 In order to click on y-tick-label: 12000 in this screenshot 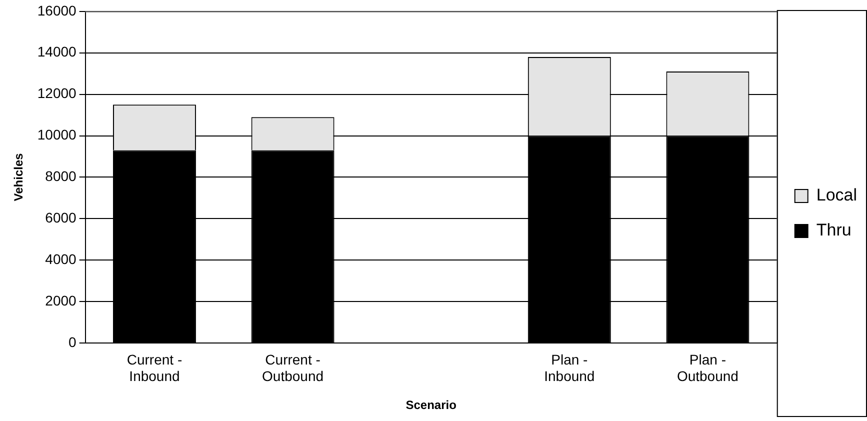, I will do `click(57, 93)`.